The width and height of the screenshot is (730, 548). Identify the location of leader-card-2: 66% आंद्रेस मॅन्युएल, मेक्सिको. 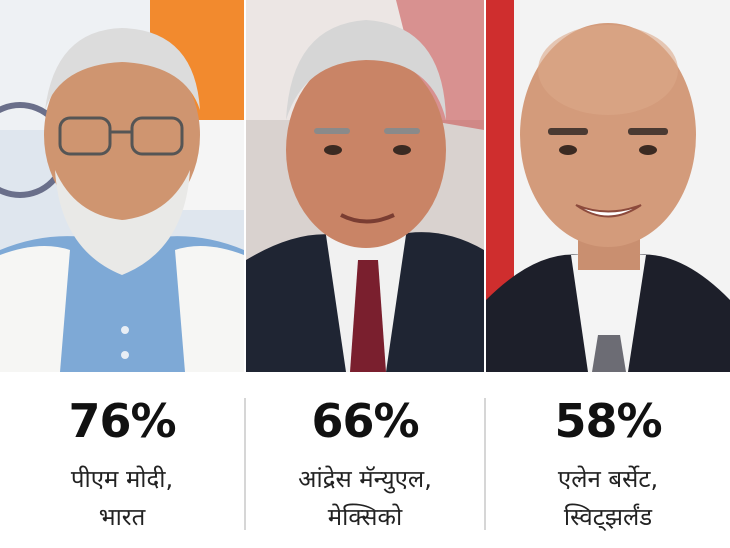
(365, 460).